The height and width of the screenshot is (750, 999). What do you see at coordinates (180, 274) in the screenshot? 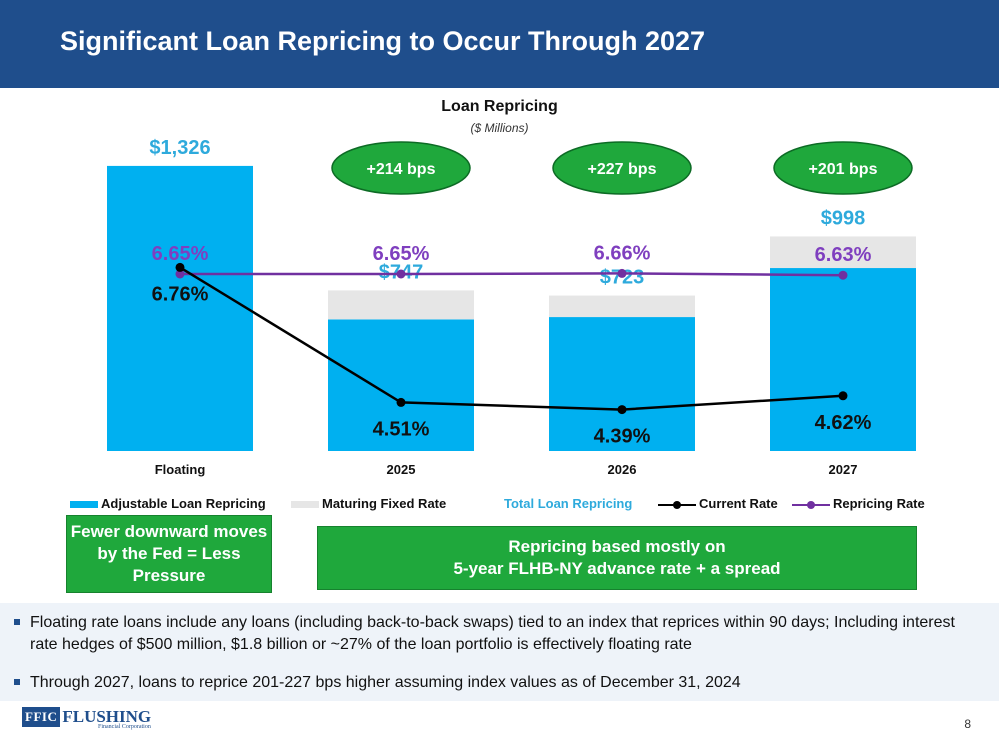
I see `repricing-rate-point-floating` at bounding box center [180, 274].